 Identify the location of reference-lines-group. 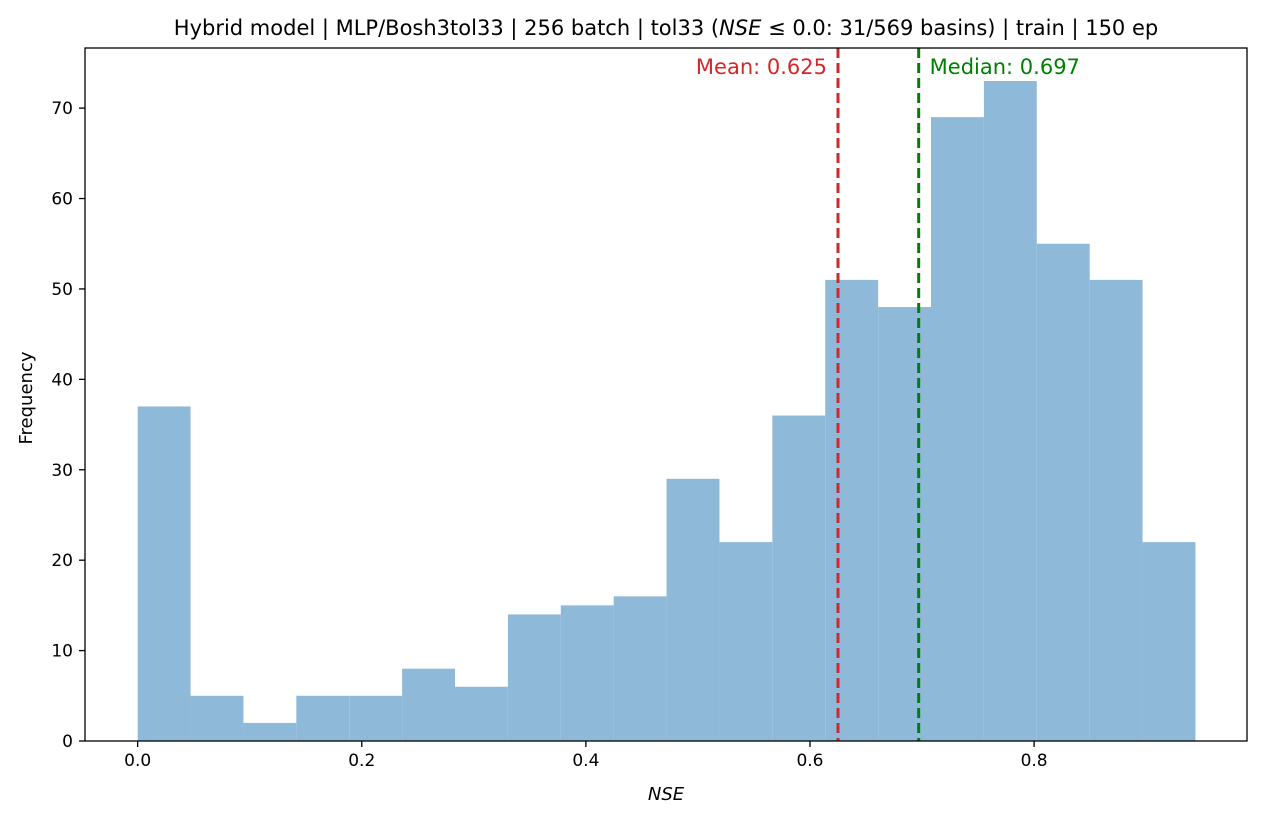
(878, 394).